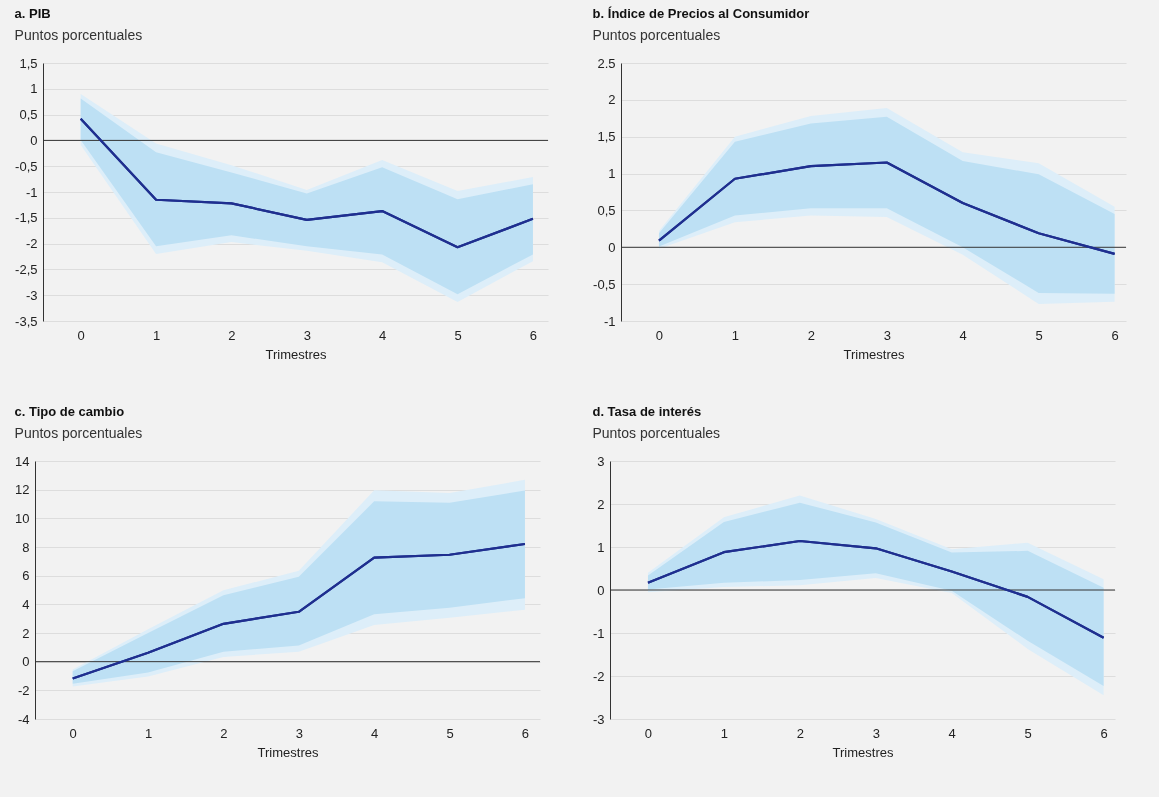 The width and height of the screenshot is (1159, 797). Describe the element at coordinates (601, 461) in the screenshot. I see `y-tick-label: 3` at that location.